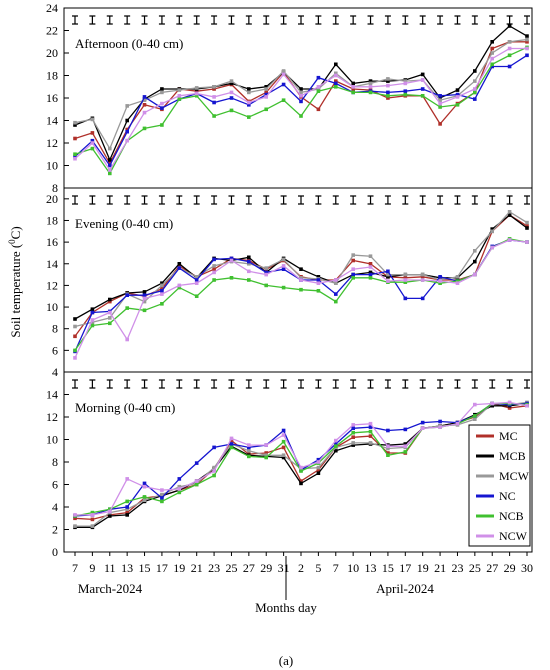 The width and height of the screenshot is (550, 670). I want to click on panel-label: Evening (0-40 cm), so click(124, 223).